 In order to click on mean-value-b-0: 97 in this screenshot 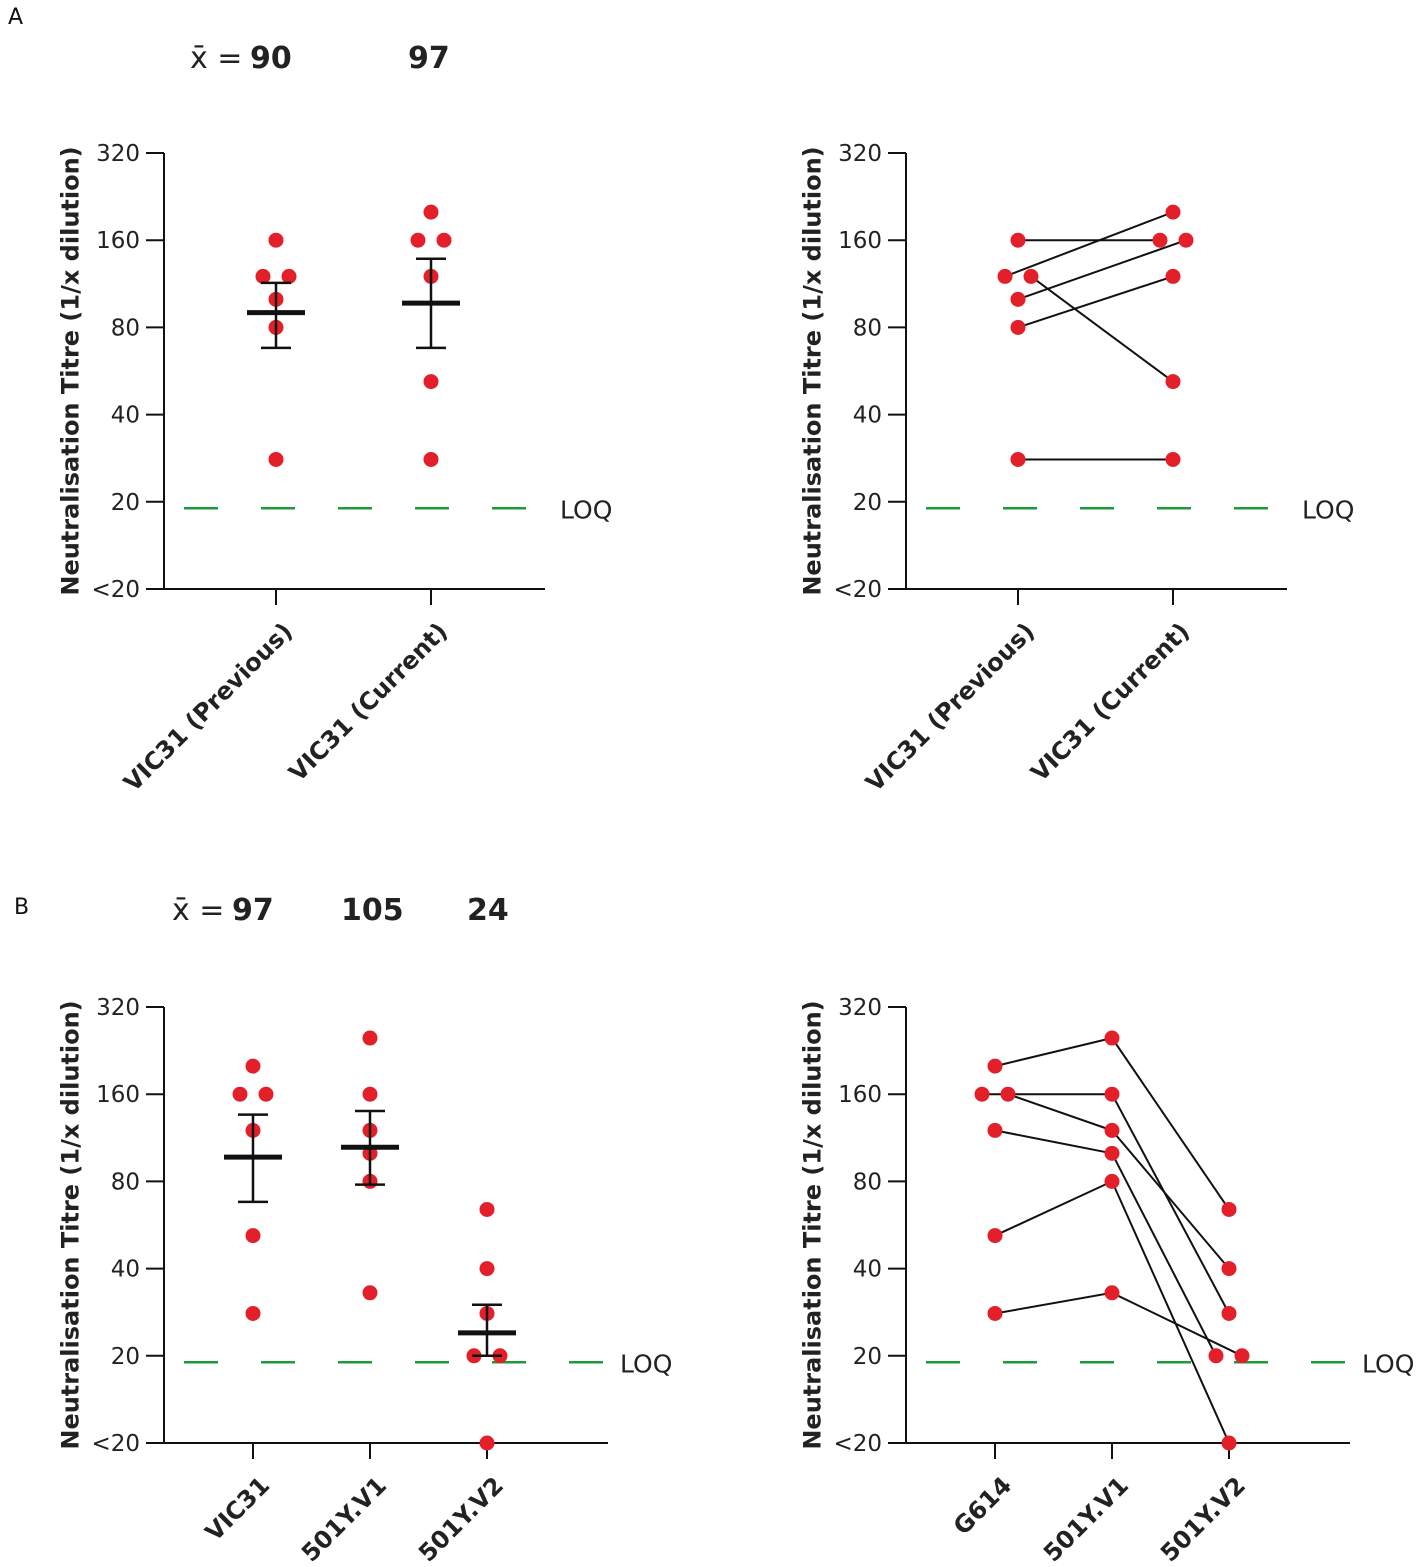, I will do `click(253, 910)`.